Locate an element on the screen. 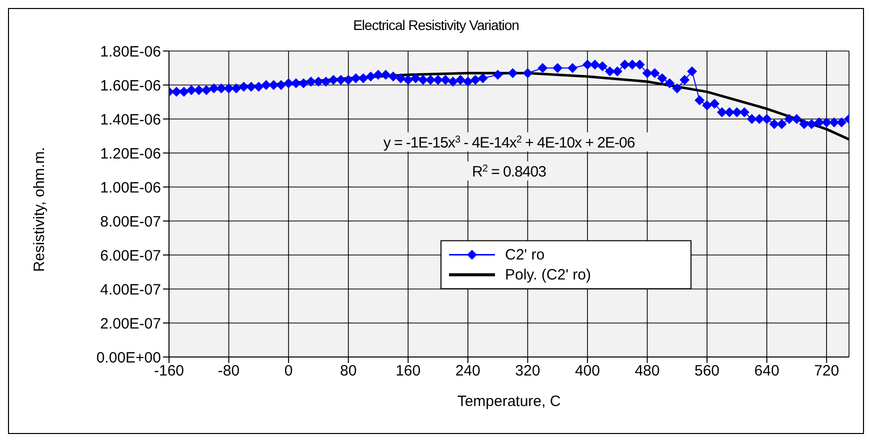 The image size is (870, 440). y-tick-label: 1.60E-06 is located at coordinates (130, 85).